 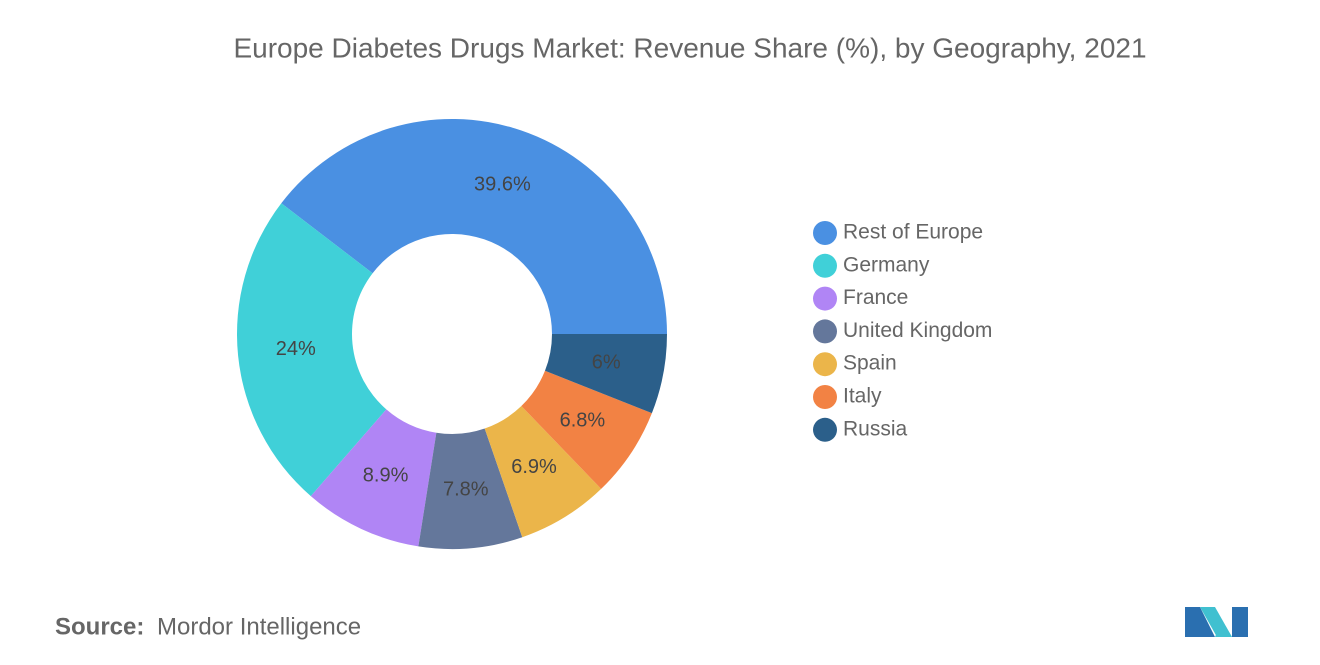 I want to click on data-label: 7.8%, so click(x=466, y=490).